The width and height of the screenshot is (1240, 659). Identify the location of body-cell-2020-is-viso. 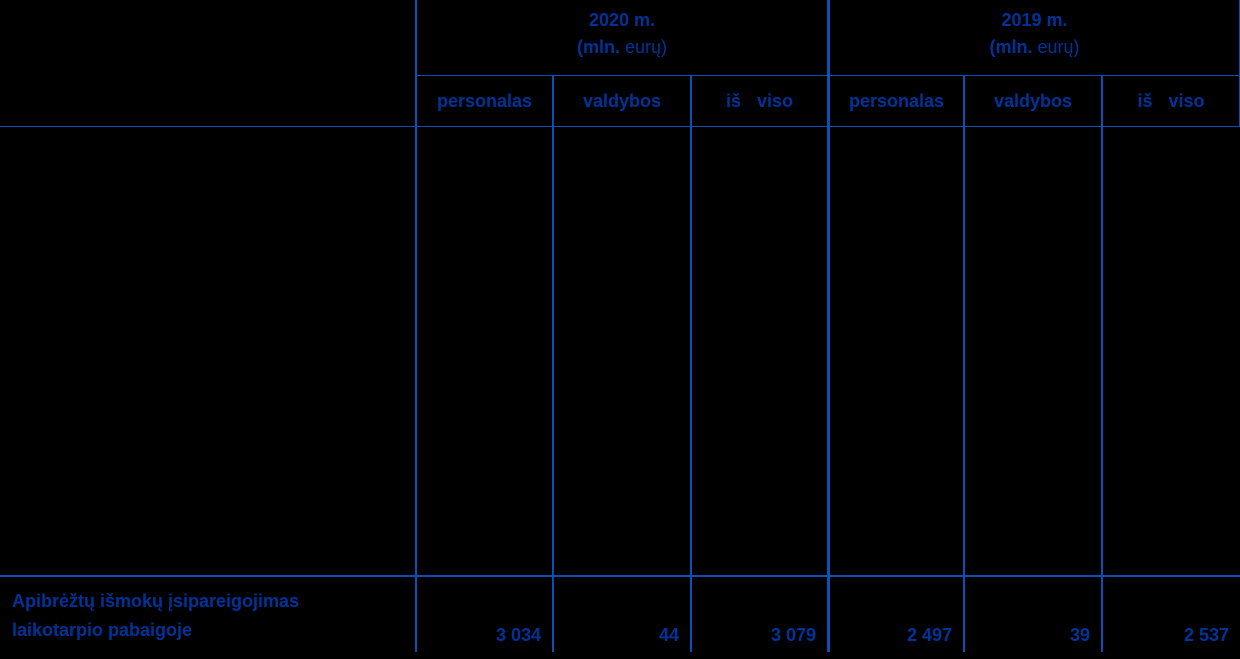
(758, 352).